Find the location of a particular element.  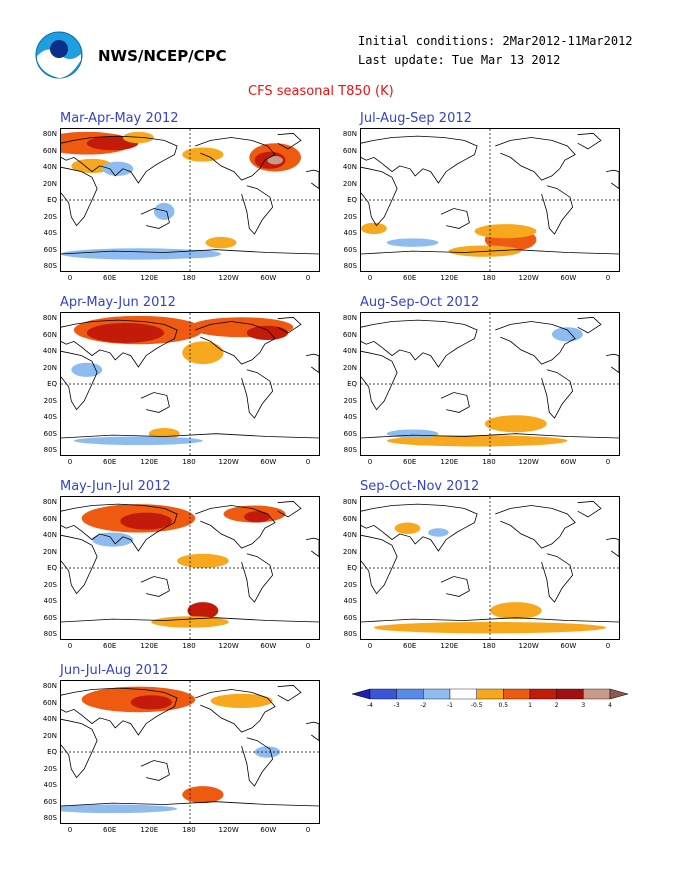

colorbar-label: -0.5 is located at coordinates (476, 705).